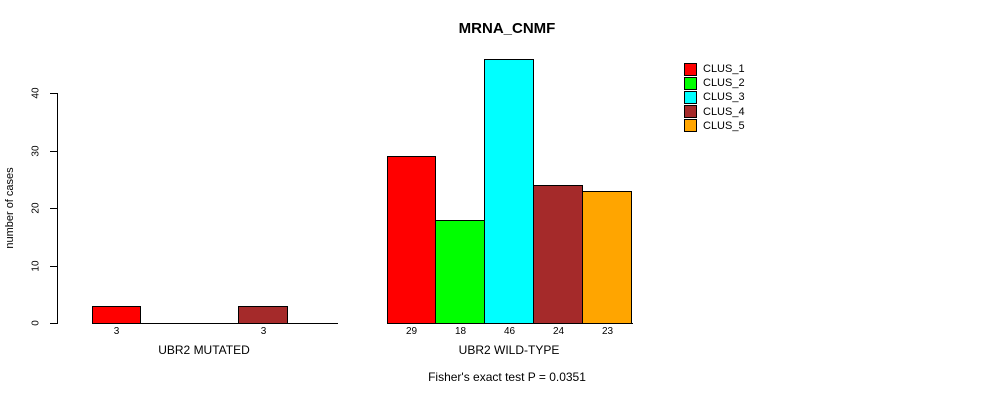  Describe the element at coordinates (507, 28) in the screenshot. I see `chart-title: MRNA_CNMF` at that location.